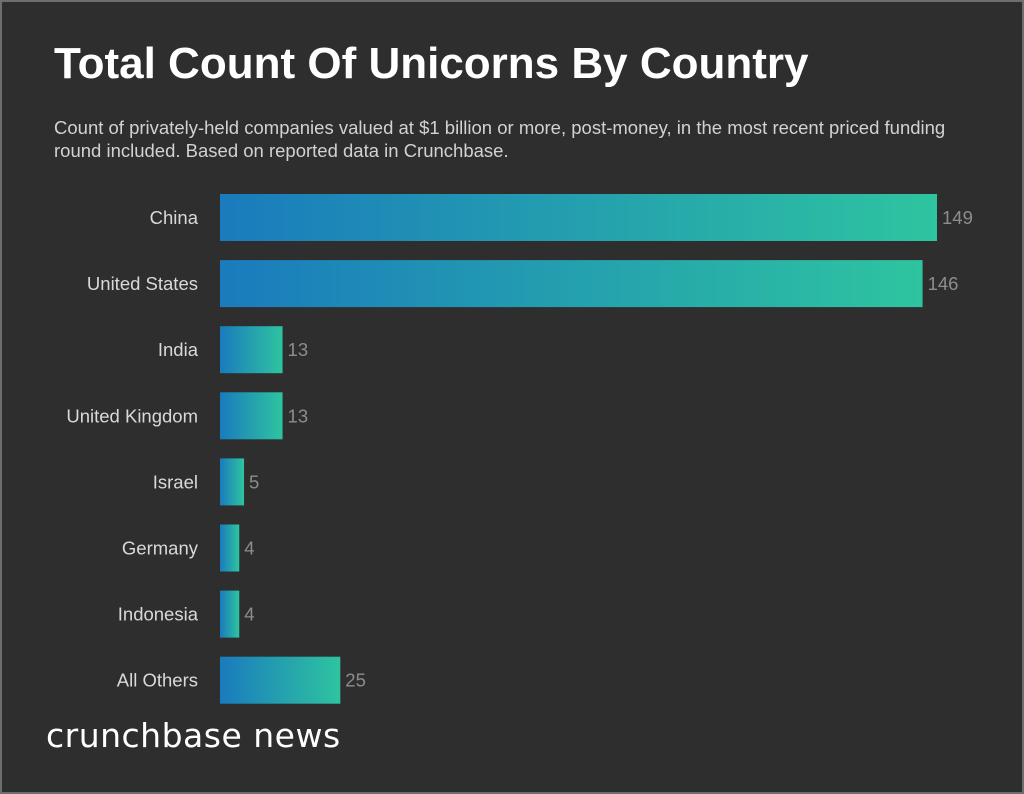  Describe the element at coordinates (578, 217) in the screenshot. I see `bar-china` at that location.